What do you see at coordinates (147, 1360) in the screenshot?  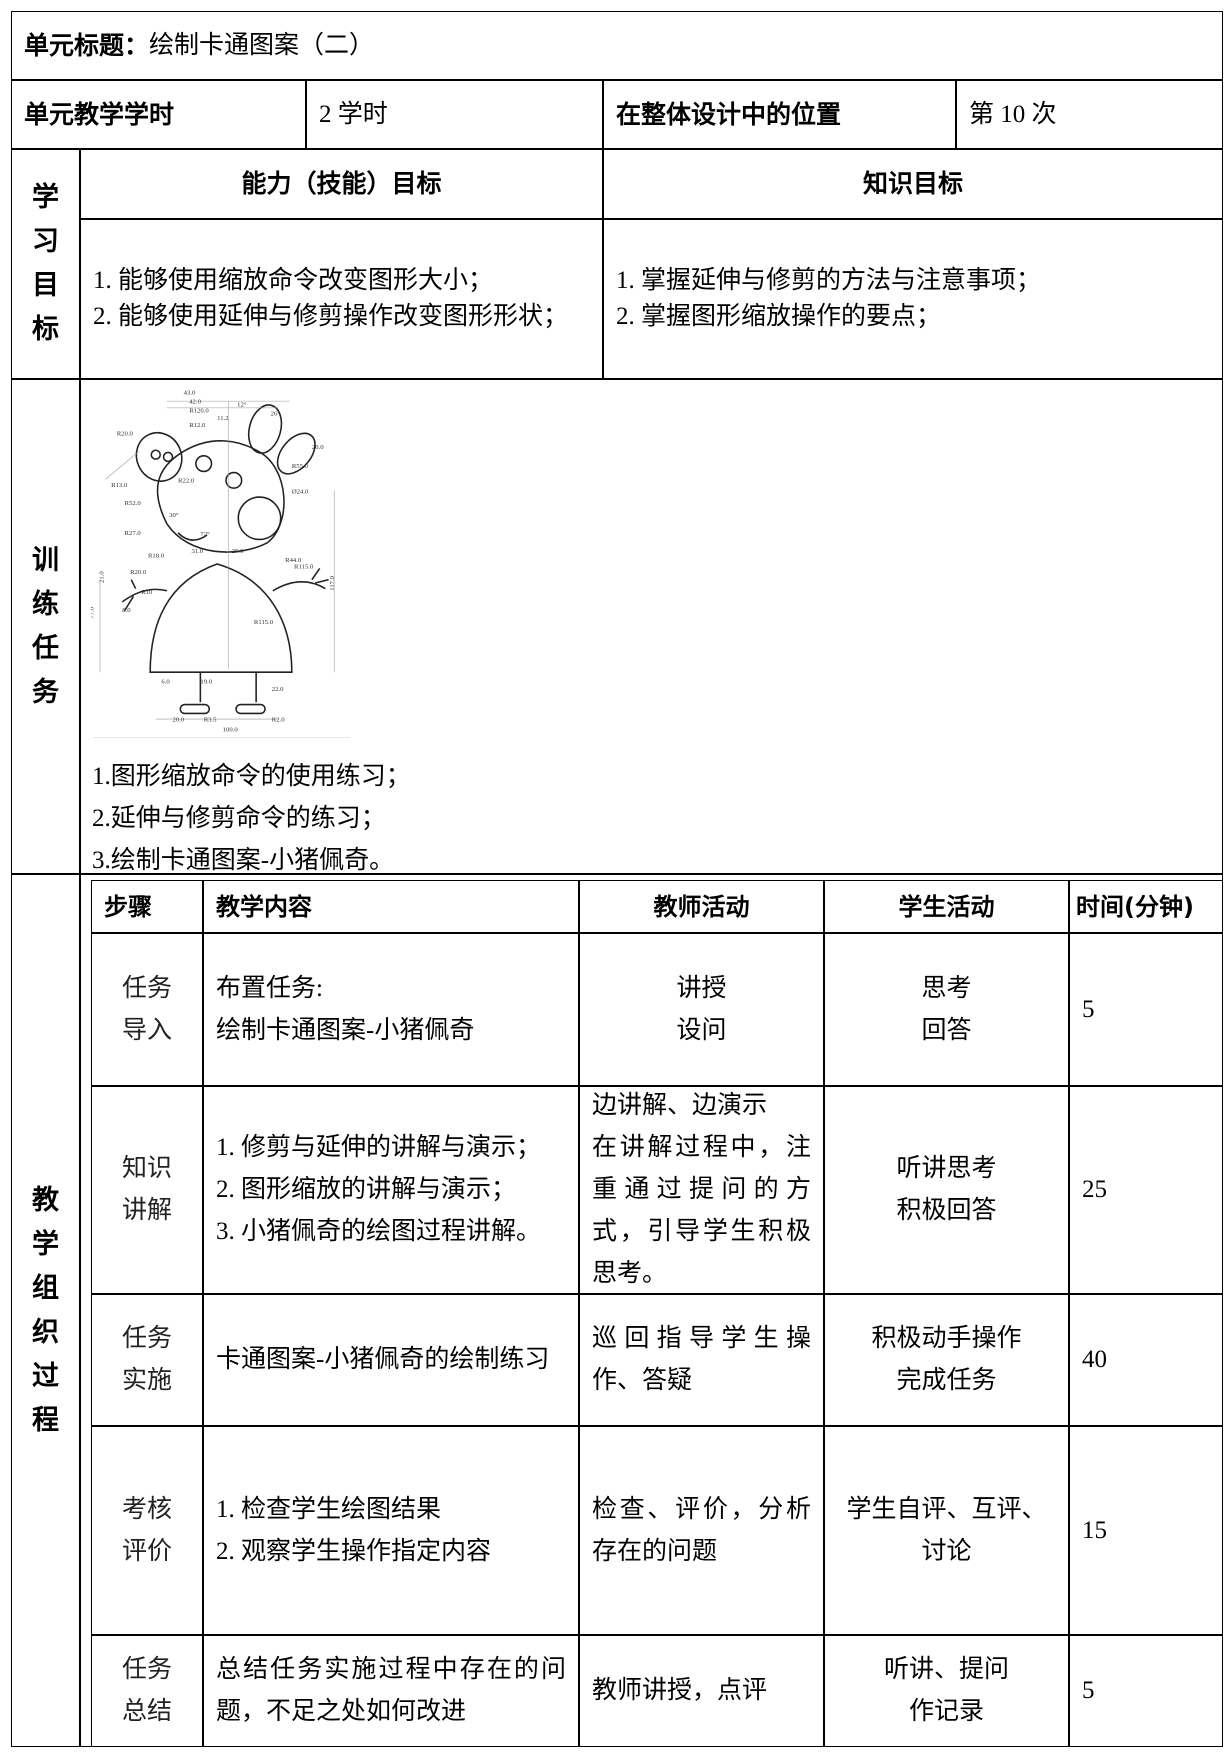 I see `process-cell-text: 任务 实施` at bounding box center [147, 1360].